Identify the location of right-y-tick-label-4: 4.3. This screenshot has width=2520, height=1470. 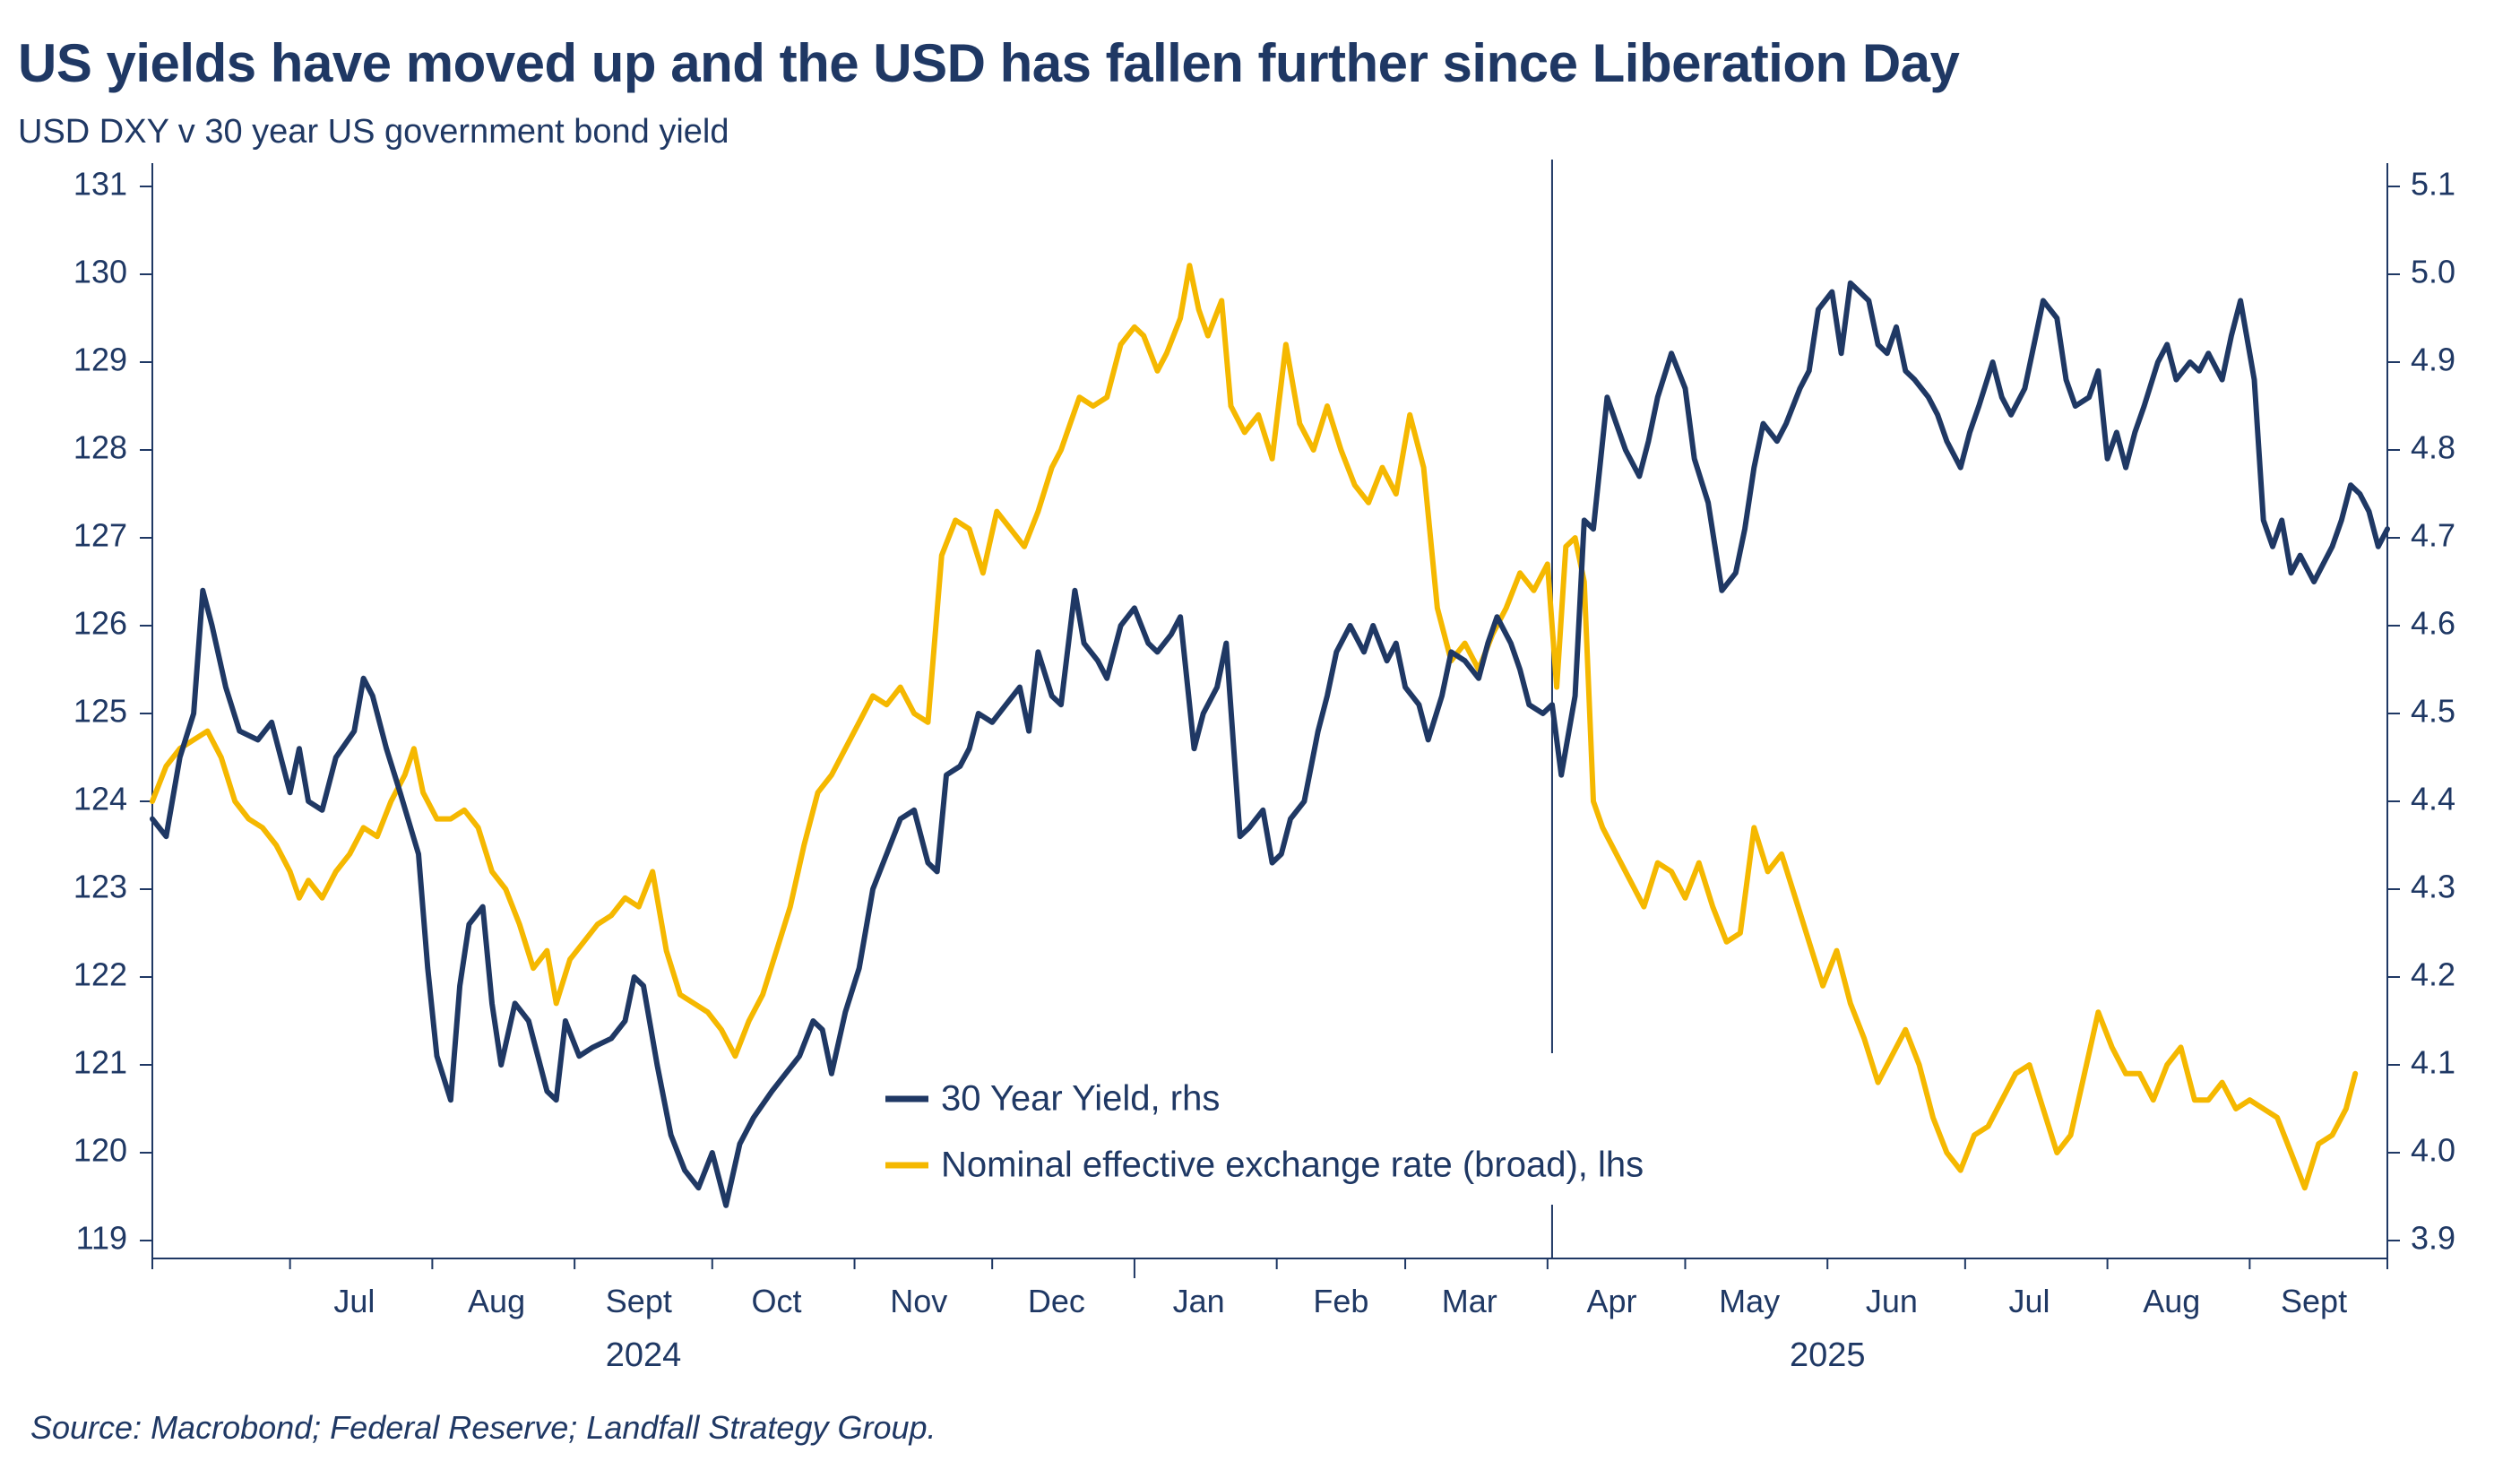
(2433, 887).